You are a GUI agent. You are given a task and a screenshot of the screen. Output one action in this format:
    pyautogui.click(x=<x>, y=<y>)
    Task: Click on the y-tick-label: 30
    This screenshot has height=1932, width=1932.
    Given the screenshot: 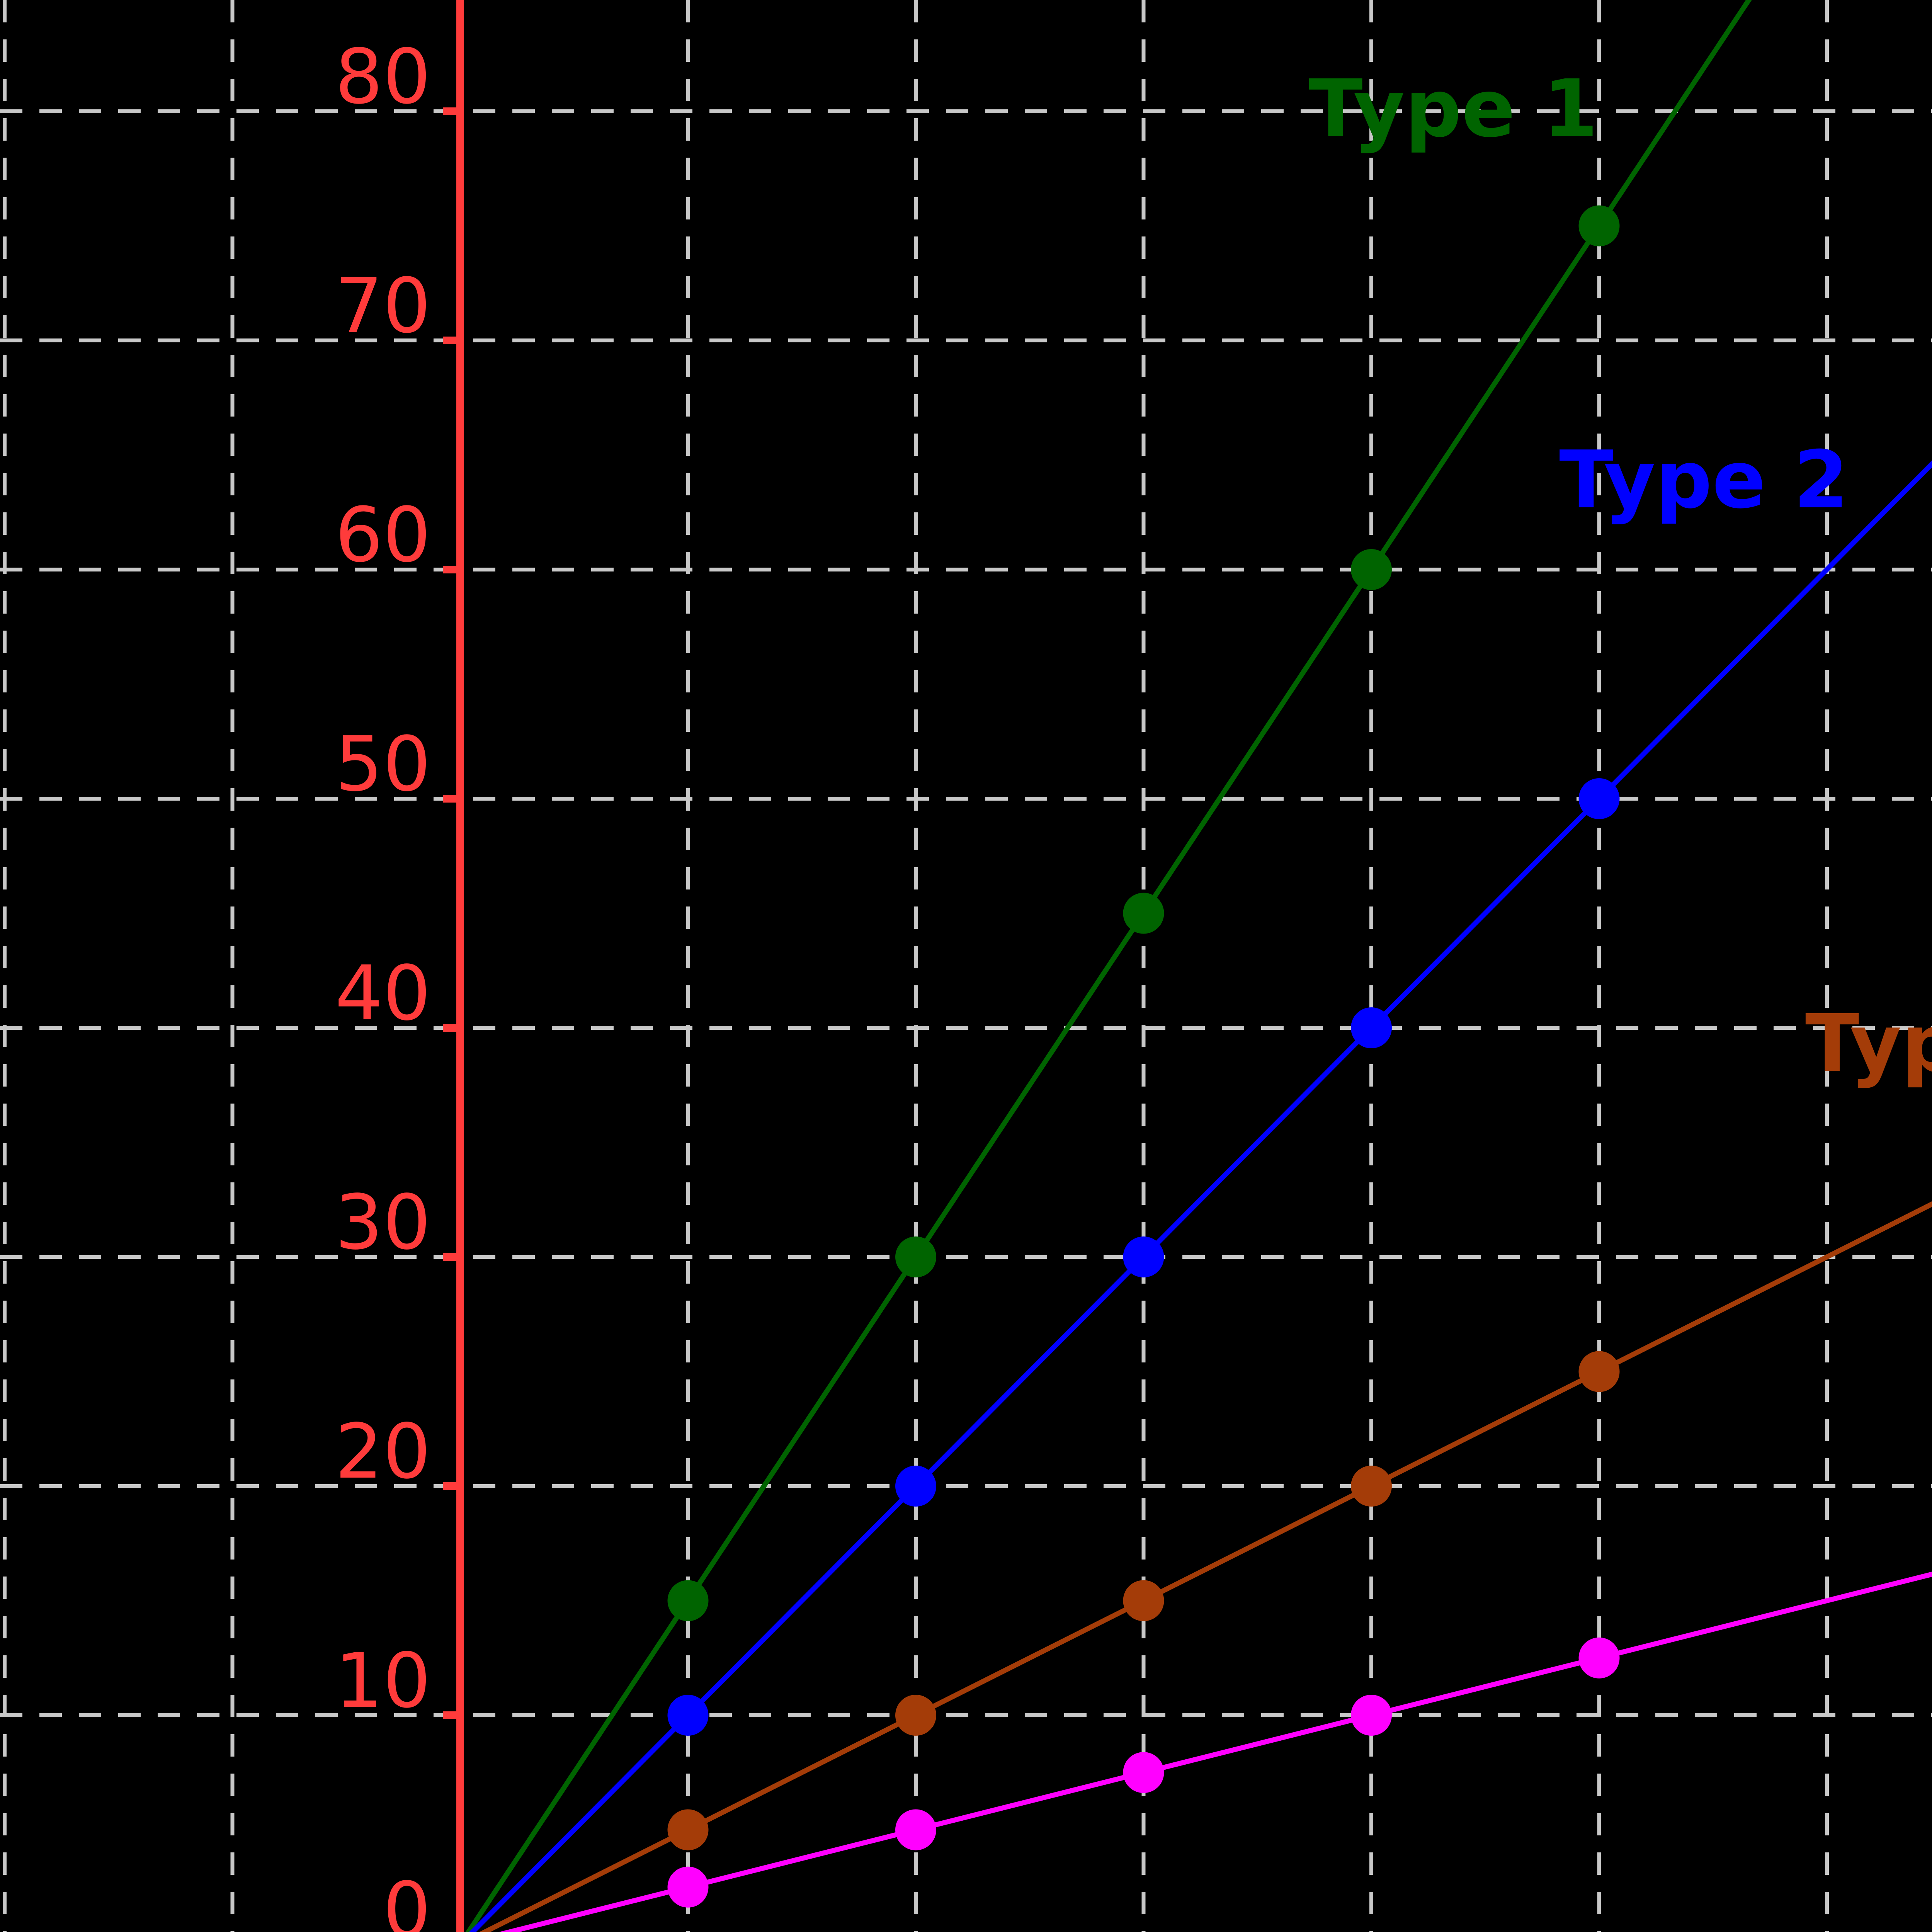 What is the action you would take?
    pyautogui.click(x=383, y=1222)
    